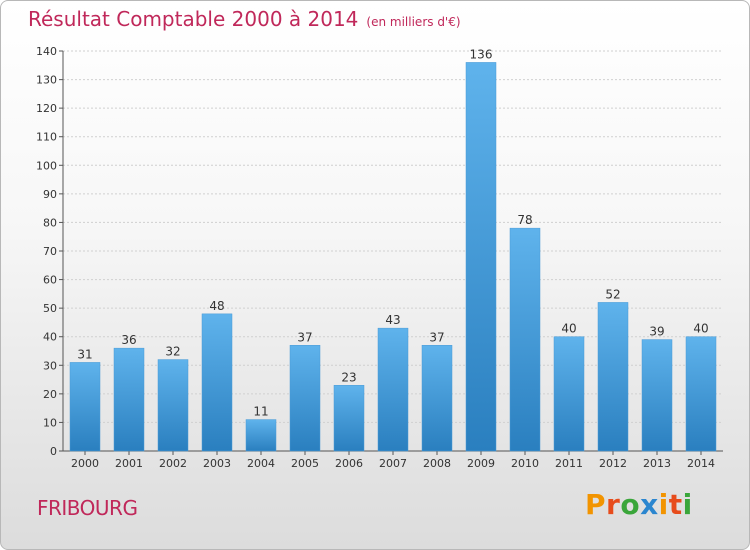  I want to click on x-tick-label: 2000, so click(85, 463).